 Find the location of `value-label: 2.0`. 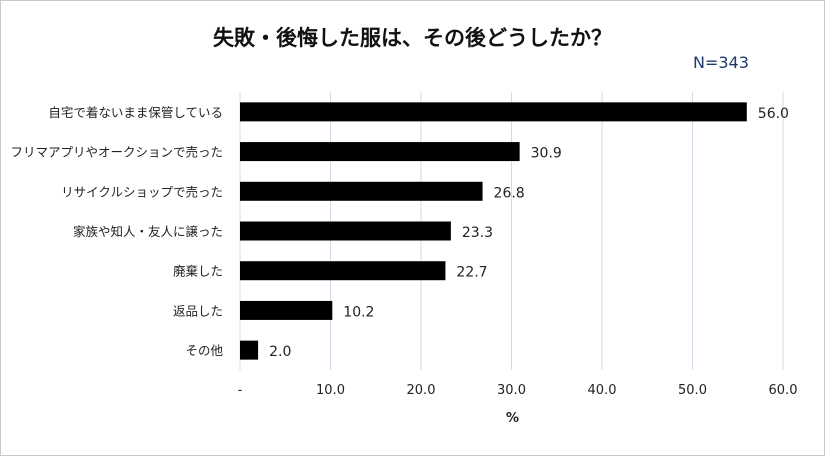

value-label: 2.0 is located at coordinates (280, 352).